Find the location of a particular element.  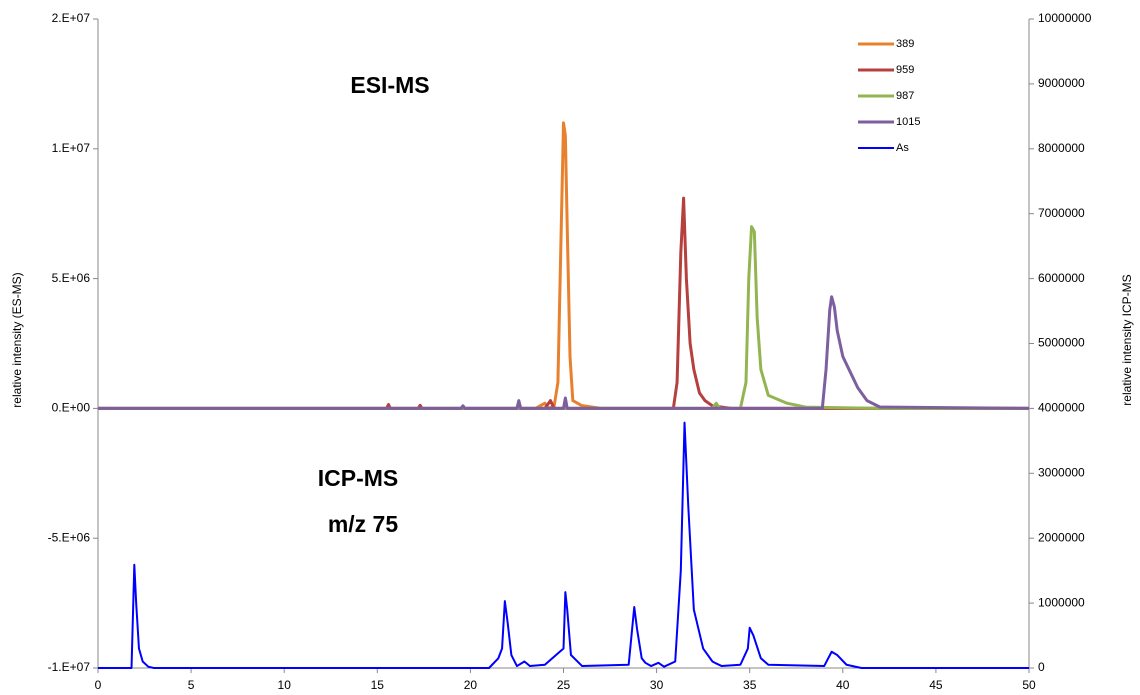

y2-tick-label: 3000000 is located at coordinates (1061, 472).